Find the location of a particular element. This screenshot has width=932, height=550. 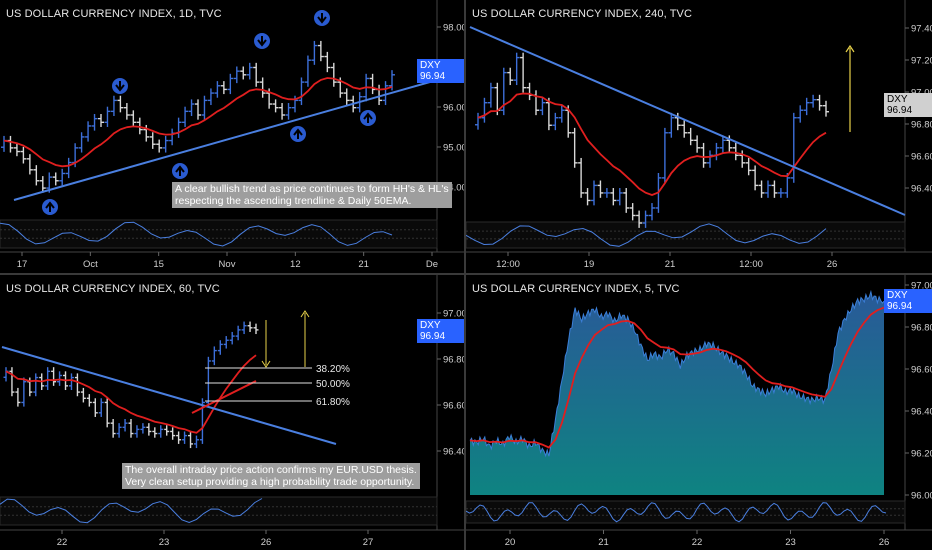

ascending-trendline is located at coordinates (225, 140).